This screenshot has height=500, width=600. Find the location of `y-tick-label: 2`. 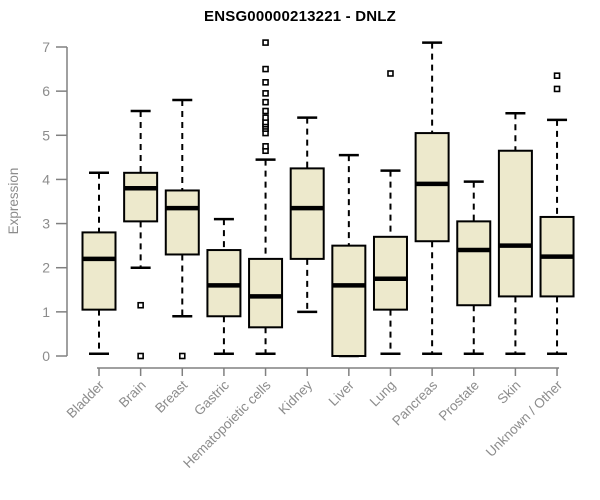

y-tick-label: 2 is located at coordinates (46, 268).